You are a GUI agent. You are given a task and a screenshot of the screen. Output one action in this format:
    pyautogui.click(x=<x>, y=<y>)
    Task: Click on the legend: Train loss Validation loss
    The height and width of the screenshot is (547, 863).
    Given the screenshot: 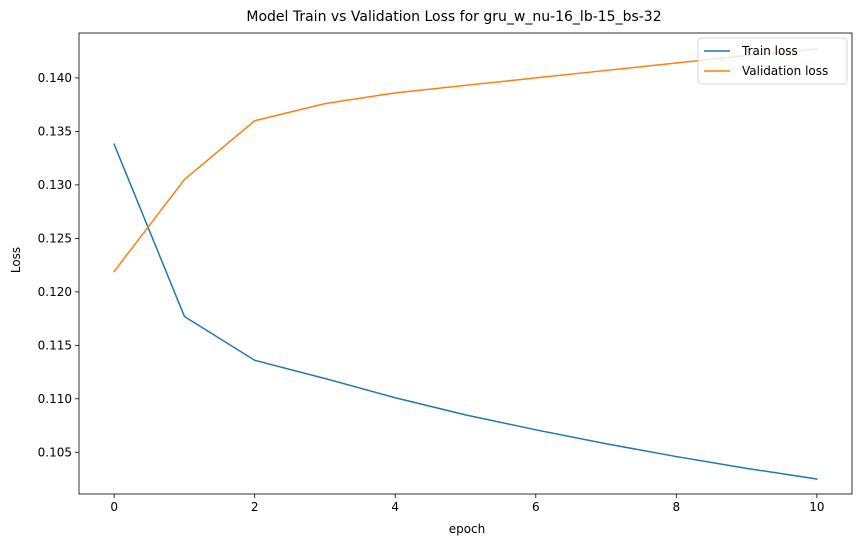 What is the action you would take?
    pyautogui.click(x=772, y=61)
    